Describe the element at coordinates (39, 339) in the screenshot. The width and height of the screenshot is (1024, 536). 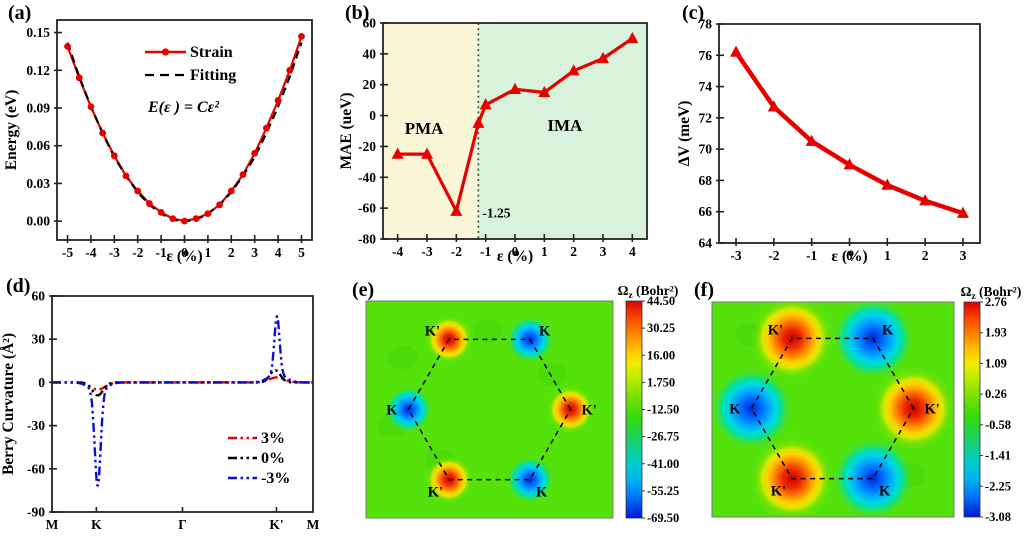
I see `svg-text: 30` at that location.